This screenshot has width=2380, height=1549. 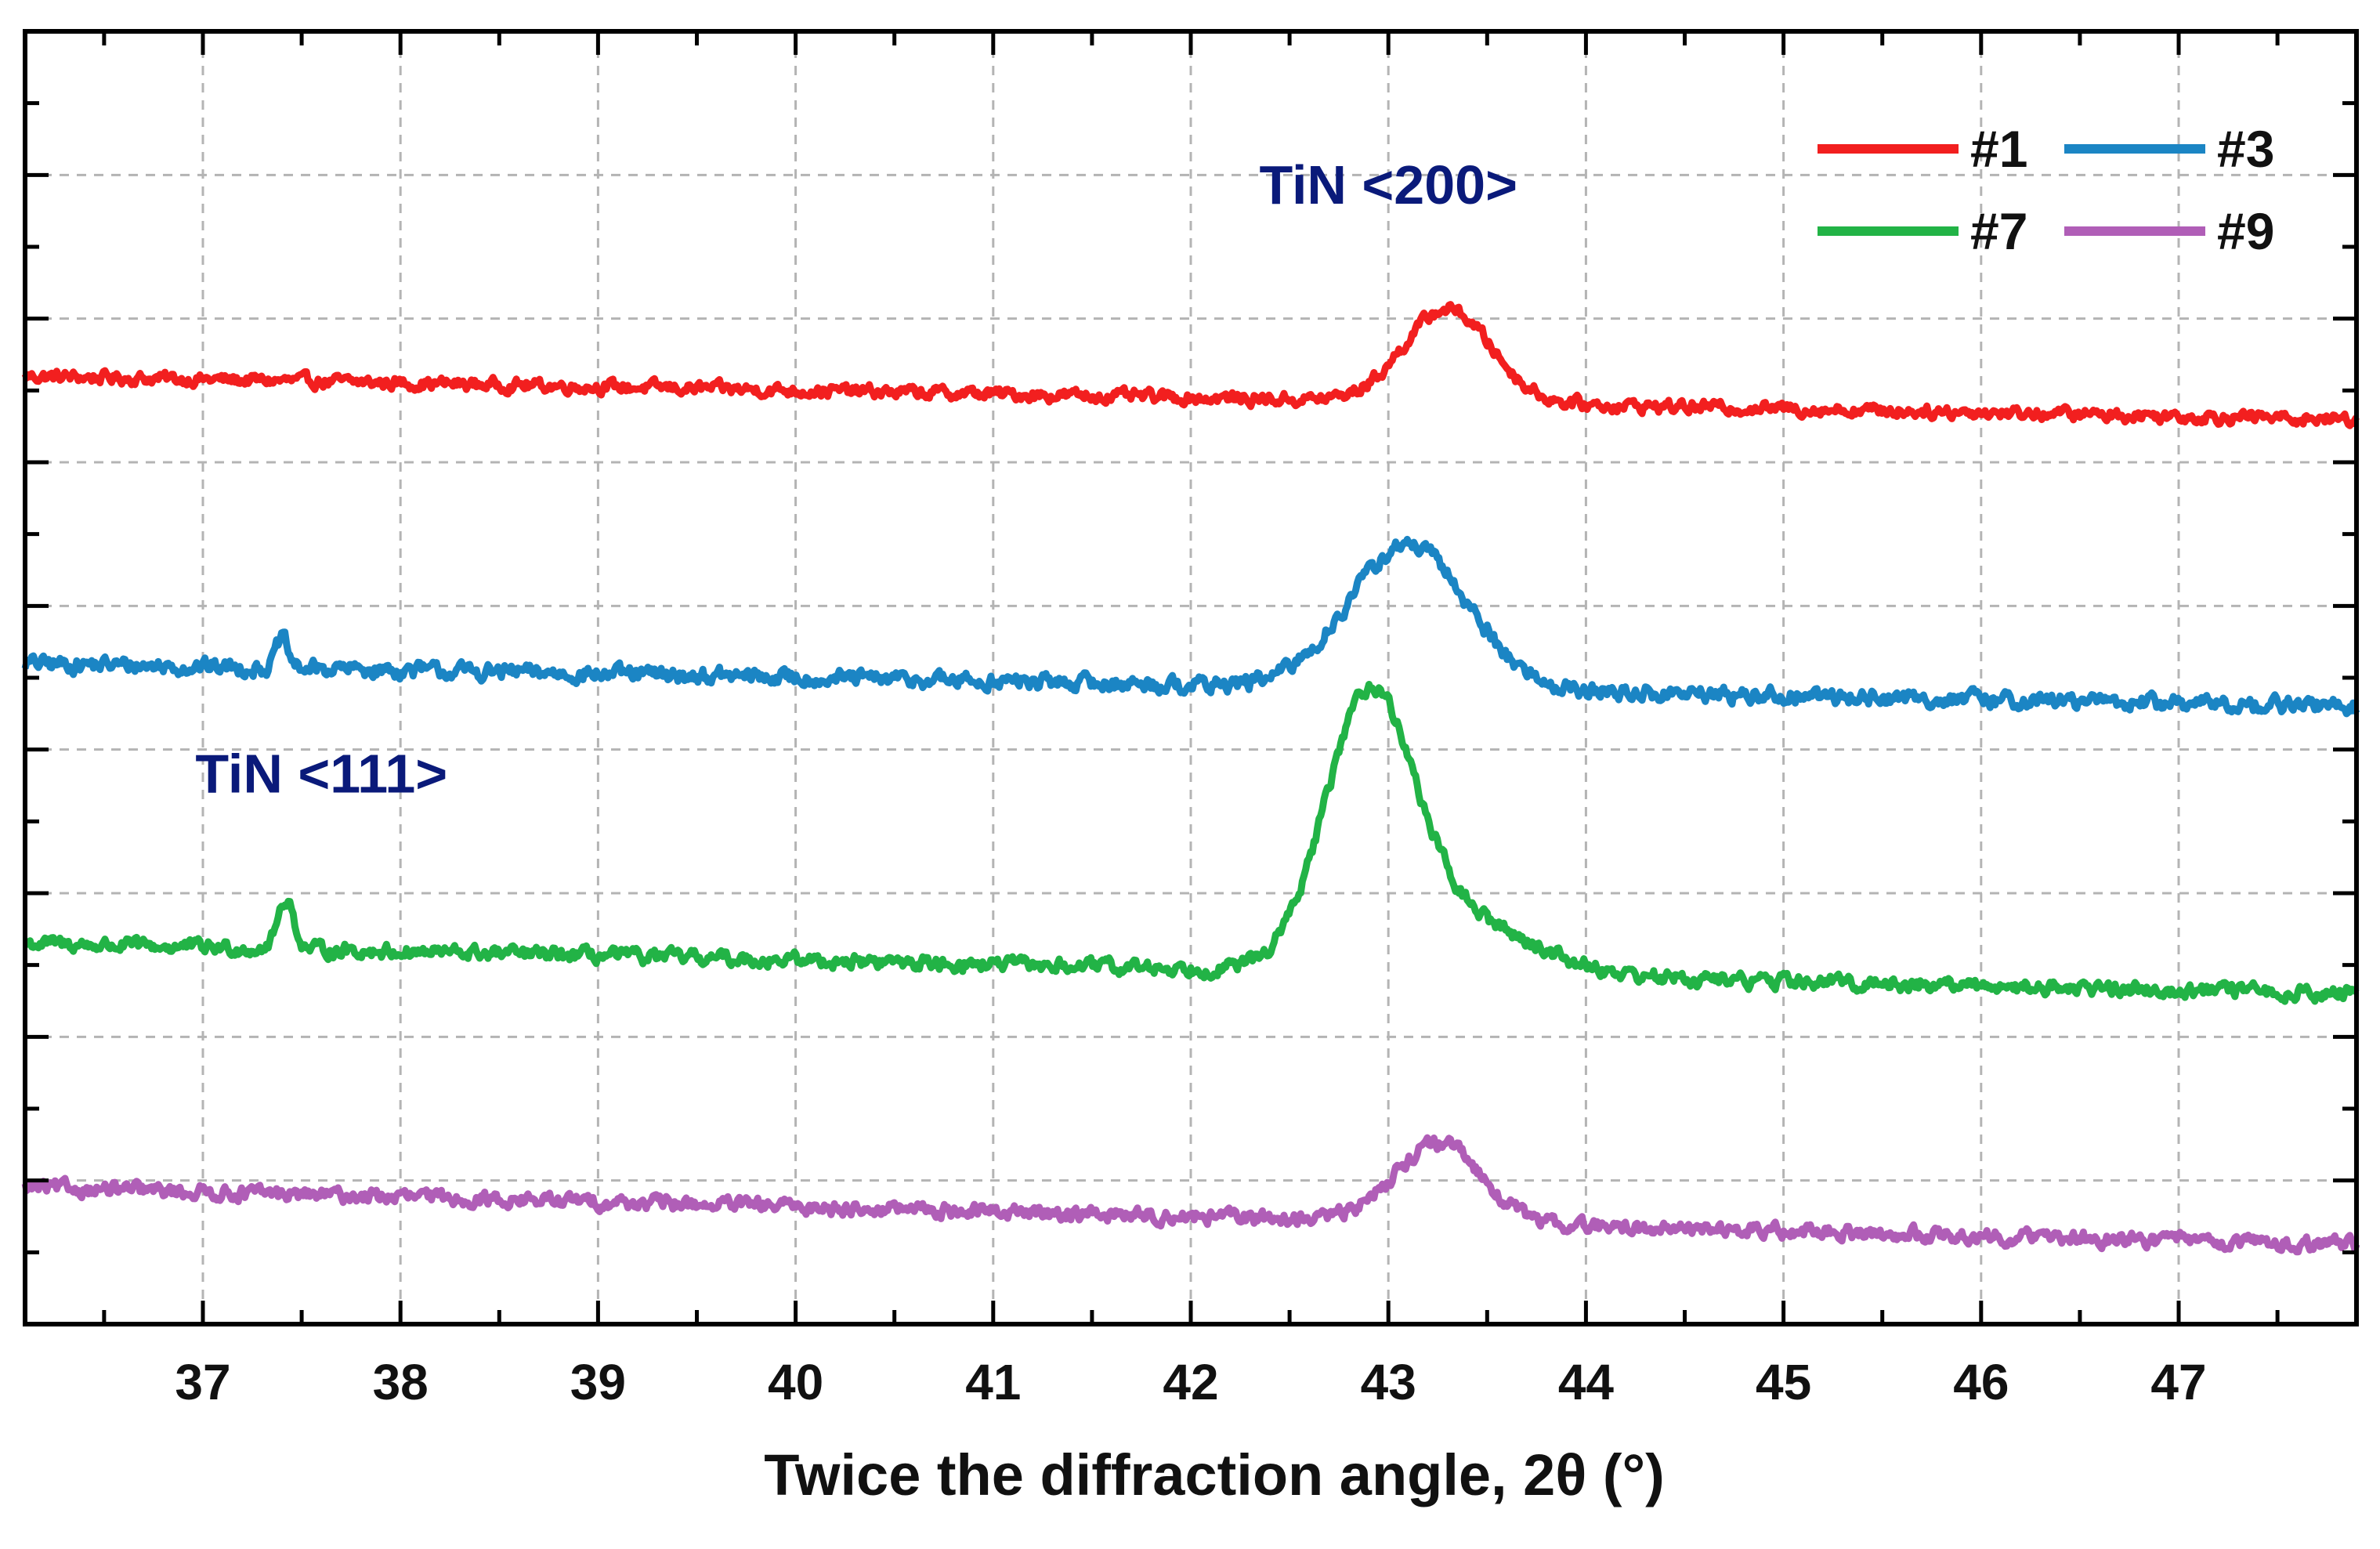 What do you see at coordinates (1981, 1382) in the screenshot?
I see `x-tick-label: 46` at bounding box center [1981, 1382].